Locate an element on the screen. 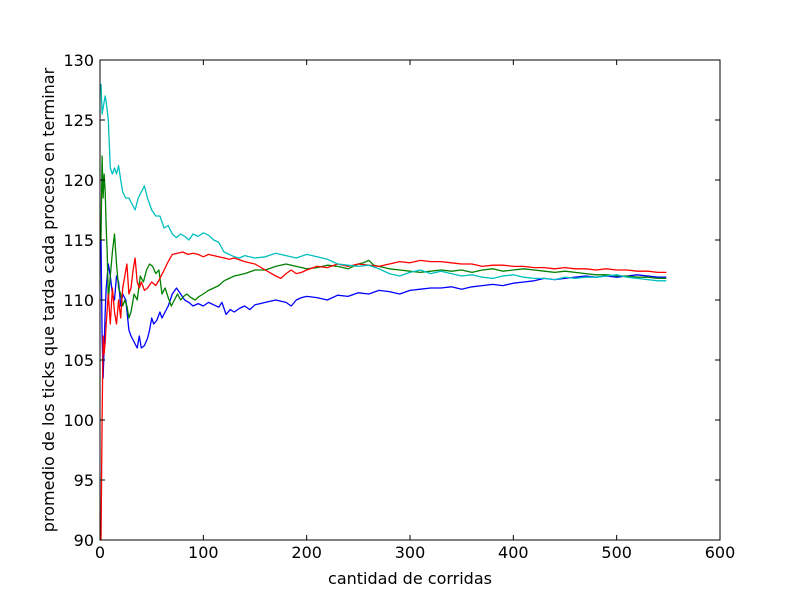 The width and height of the screenshot is (800, 600). y-tick-label: 105 is located at coordinates (78, 360).